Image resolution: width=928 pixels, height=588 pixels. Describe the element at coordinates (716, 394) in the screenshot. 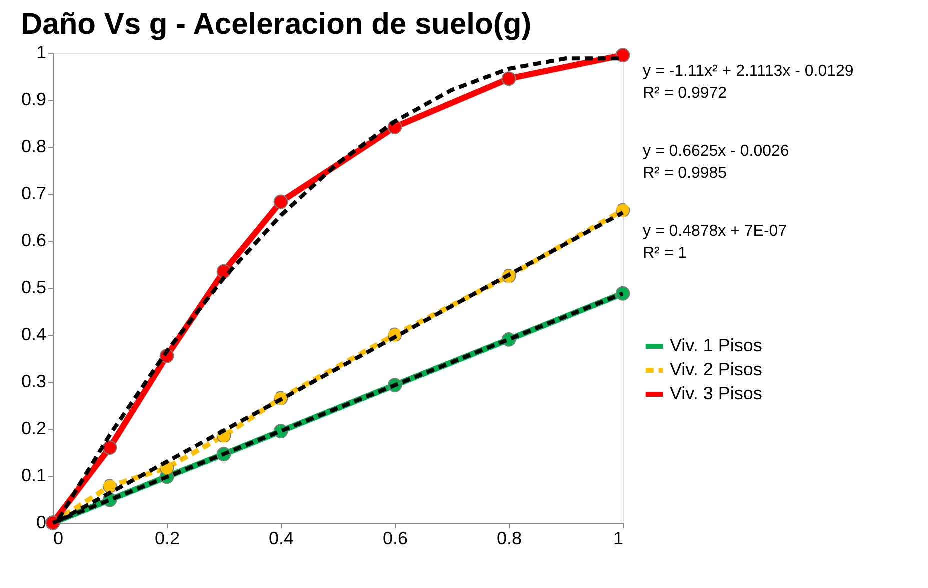

I see `legend-label: Viv. 3 Pisos` at that location.